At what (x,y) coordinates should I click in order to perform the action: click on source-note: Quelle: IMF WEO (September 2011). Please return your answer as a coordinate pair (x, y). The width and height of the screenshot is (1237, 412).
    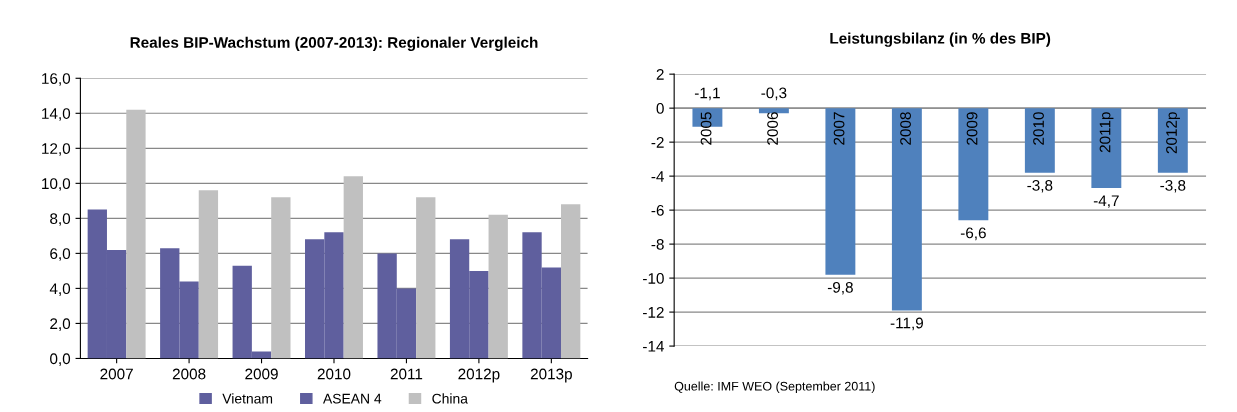
    Looking at the image, I should click on (774, 387).